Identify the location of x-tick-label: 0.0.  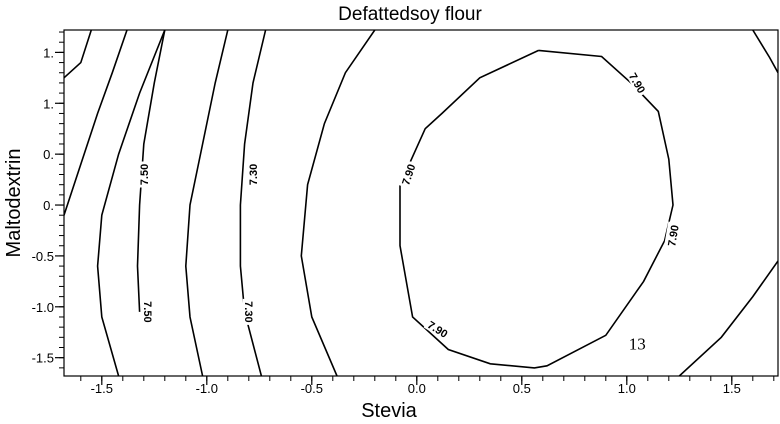
(417, 388).